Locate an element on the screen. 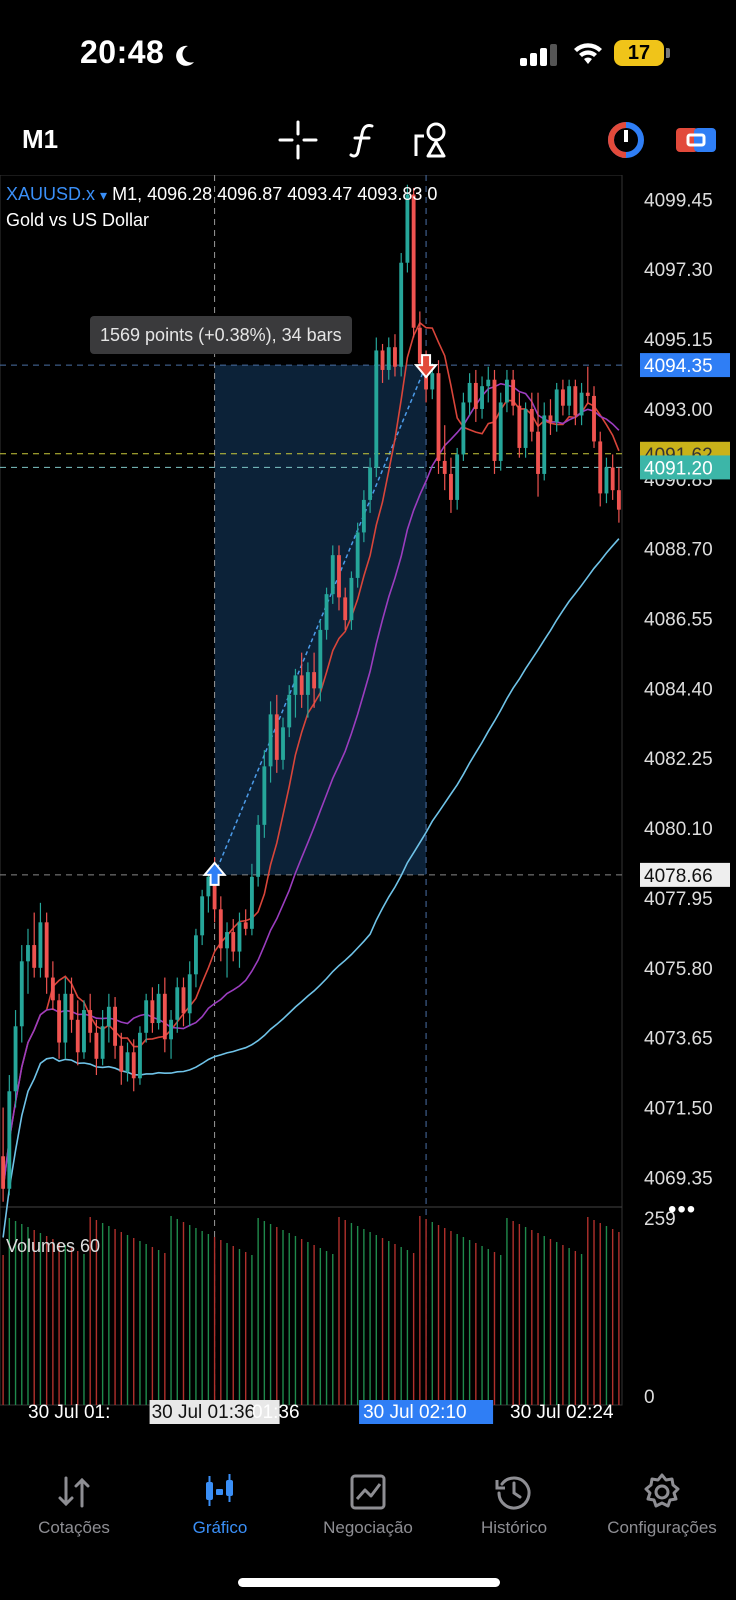 This screenshot has width=736, height=1600. crosshair-icon is located at coordinates (298, 140).